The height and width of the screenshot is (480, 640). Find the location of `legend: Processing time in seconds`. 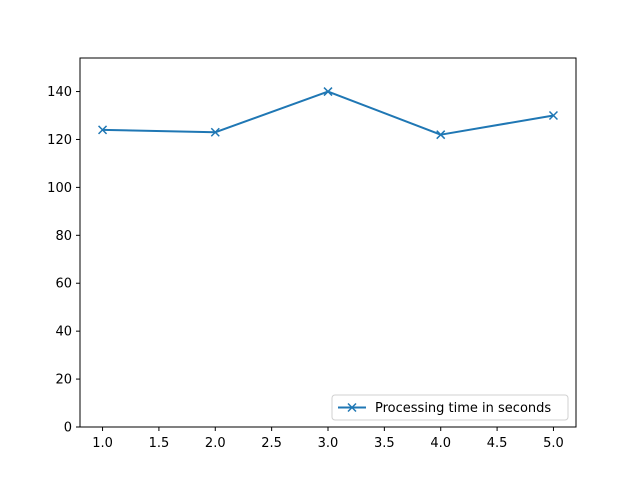

legend: Processing time in seconds is located at coordinates (450, 407).